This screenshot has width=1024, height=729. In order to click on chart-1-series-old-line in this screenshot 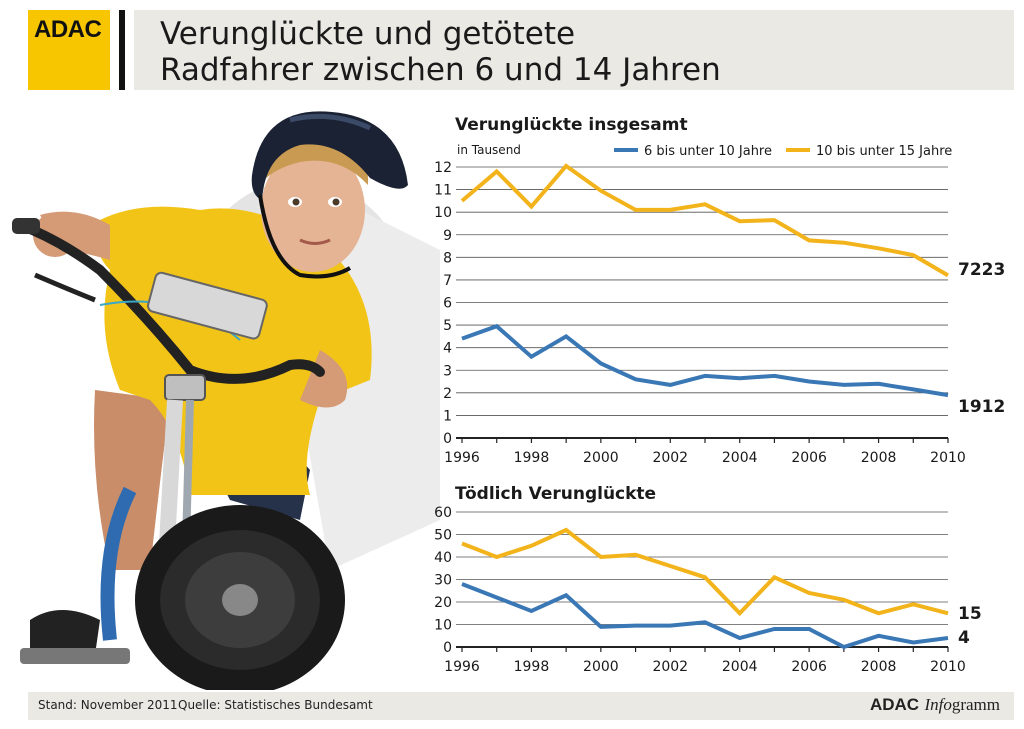, I will do `click(705, 220)`.